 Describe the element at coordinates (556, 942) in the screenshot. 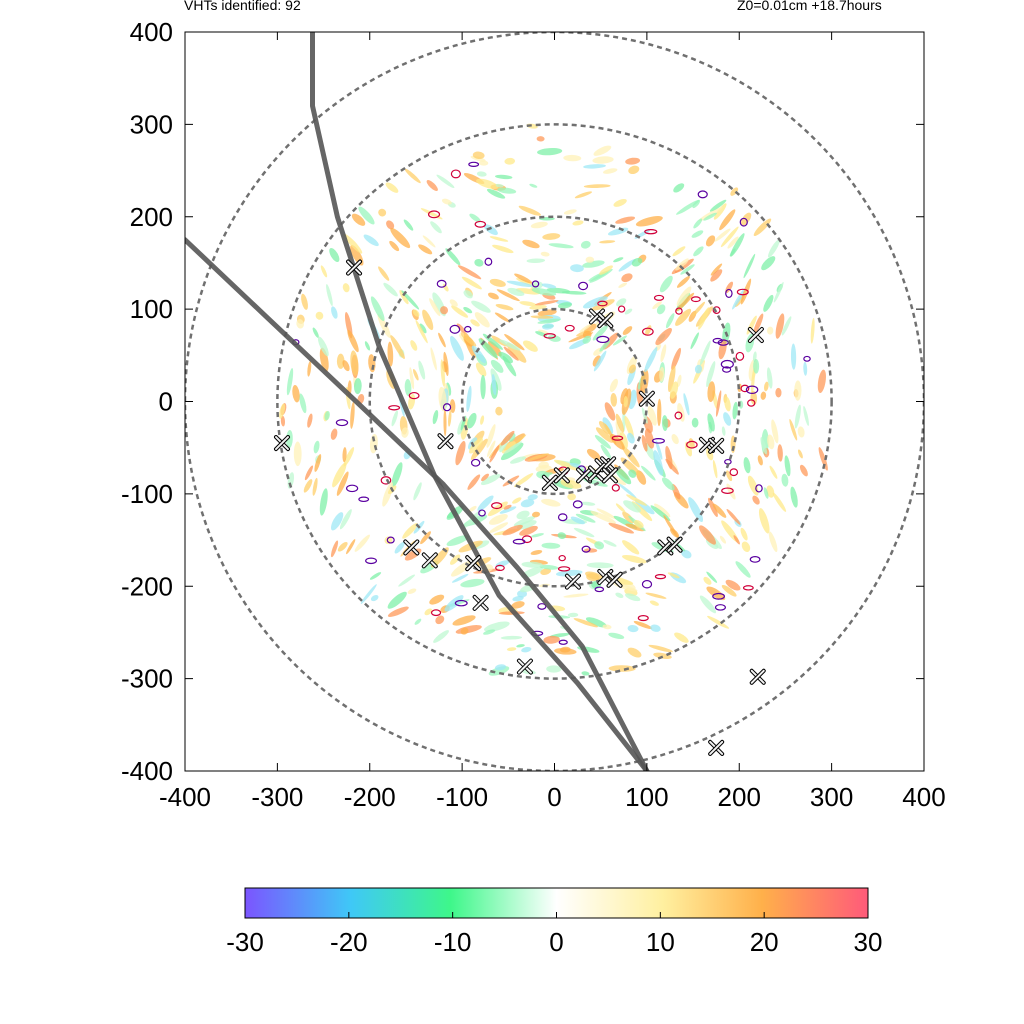

I see `colorbar-tick-label: 0` at that location.